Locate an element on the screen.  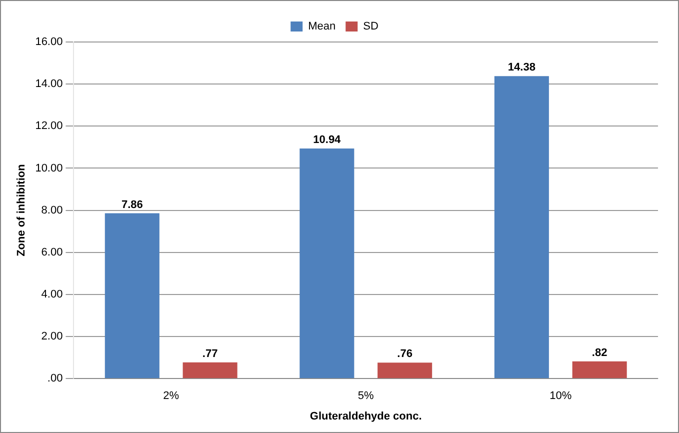
y-tick-label: 8.00 is located at coordinates (52, 210).